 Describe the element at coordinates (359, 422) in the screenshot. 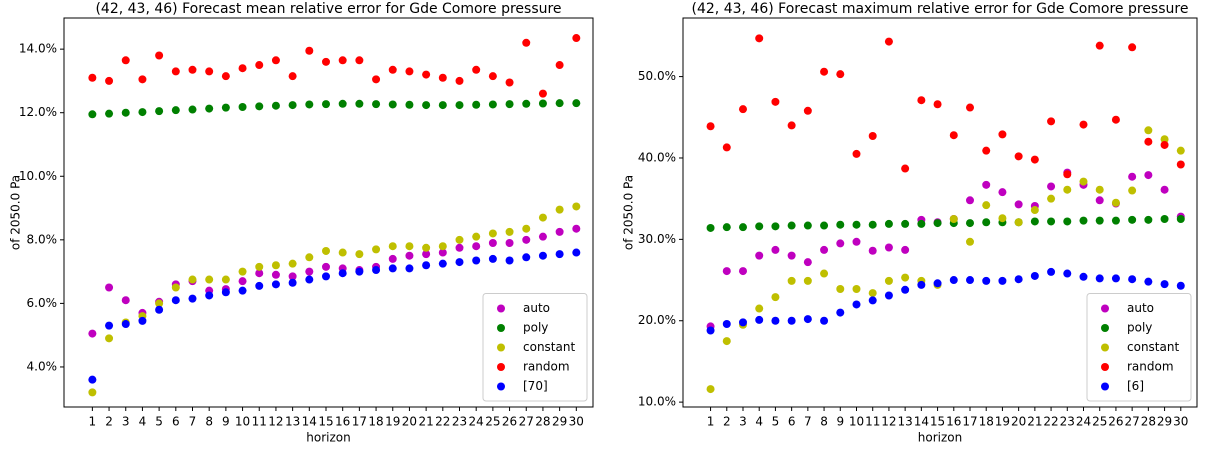

I see `x-tick-label: 17` at that location.